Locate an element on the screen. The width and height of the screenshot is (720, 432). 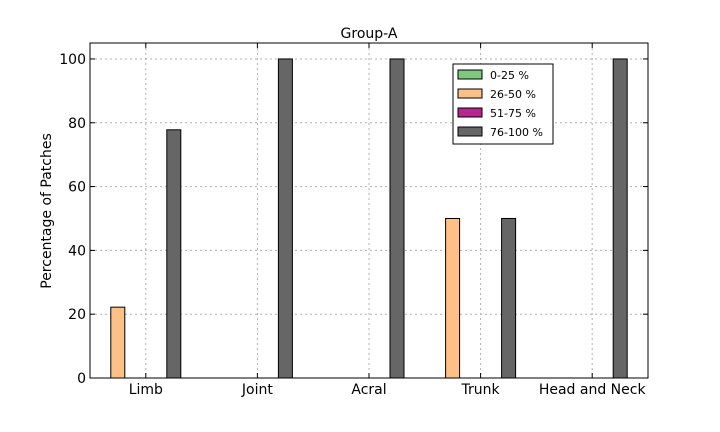
legend-label: 51-75 % is located at coordinates (513, 113).